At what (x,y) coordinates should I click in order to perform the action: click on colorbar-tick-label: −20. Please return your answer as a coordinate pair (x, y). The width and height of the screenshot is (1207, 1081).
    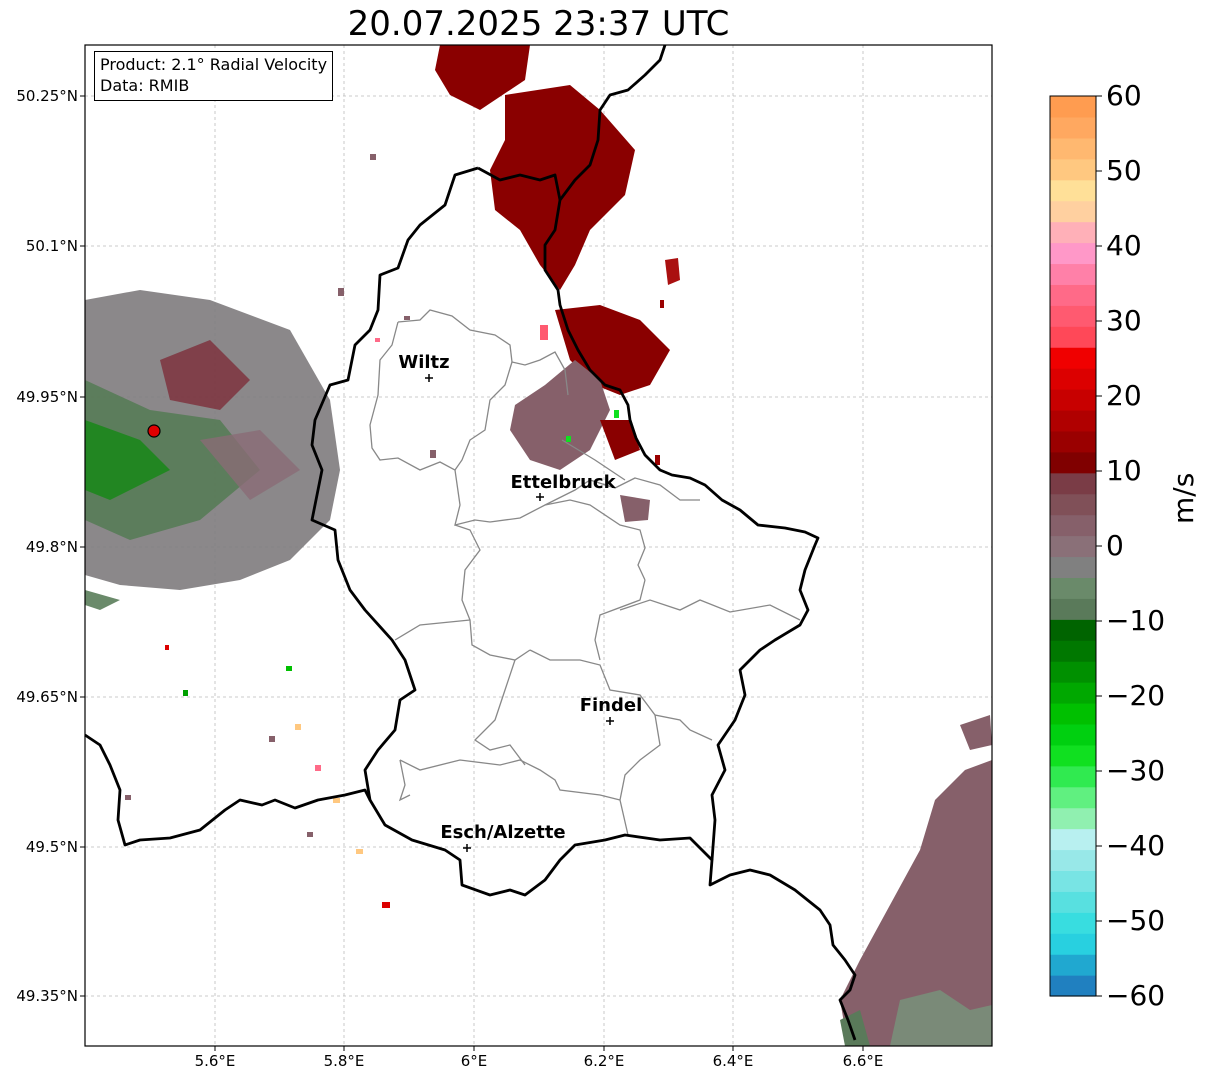
    Looking at the image, I should click on (1136, 695).